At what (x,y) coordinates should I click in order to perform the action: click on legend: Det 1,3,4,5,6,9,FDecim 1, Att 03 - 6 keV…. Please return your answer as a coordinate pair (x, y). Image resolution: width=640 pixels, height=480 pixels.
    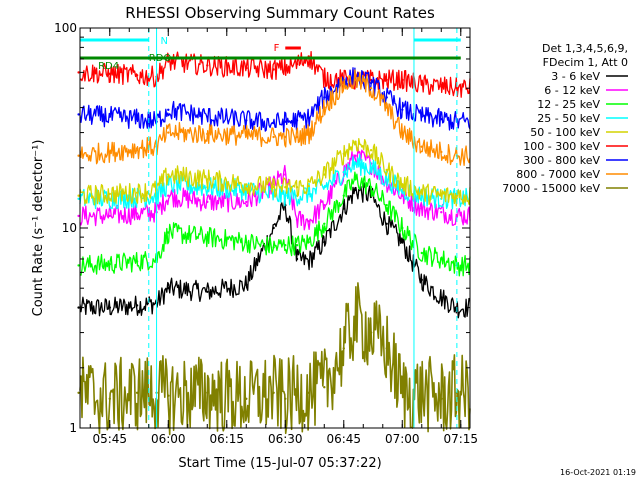
    Looking at the image, I should click on (565, 118).